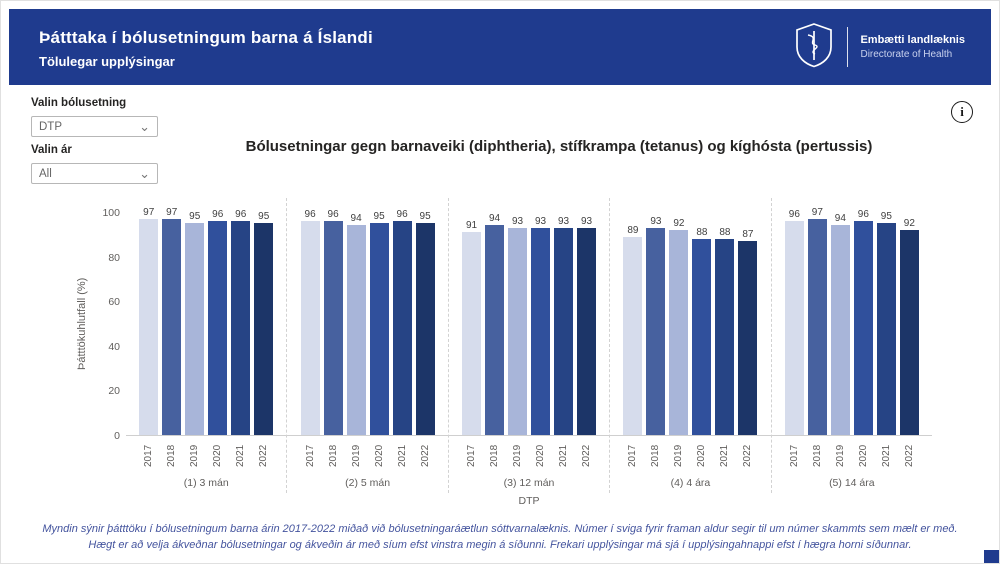  I want to click on info-button: i, so click(962, 112).